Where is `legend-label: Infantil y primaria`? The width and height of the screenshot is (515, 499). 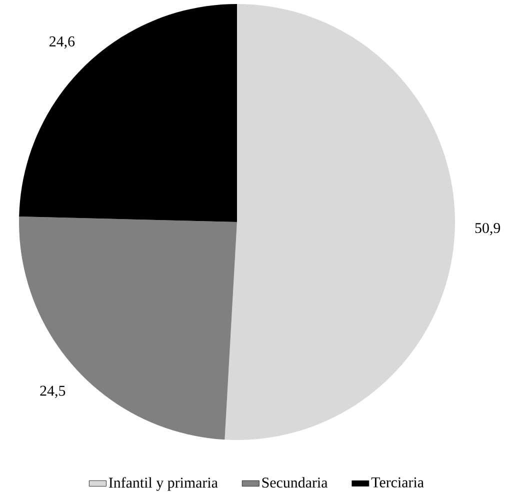
legend-label: Infantil y primaria is located at coordinates (163, 484).